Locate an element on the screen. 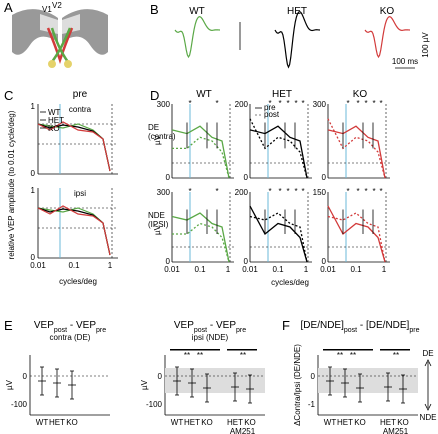 Image resolution: width=438 pixels, height=434 pixels. label: 100 µV is located at coordinates (425, 45).